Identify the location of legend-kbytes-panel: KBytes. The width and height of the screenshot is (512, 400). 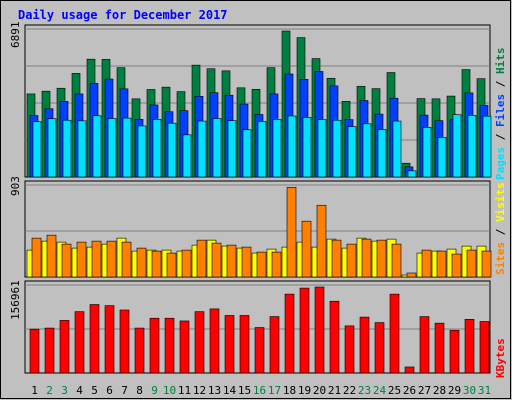
(500, 358).